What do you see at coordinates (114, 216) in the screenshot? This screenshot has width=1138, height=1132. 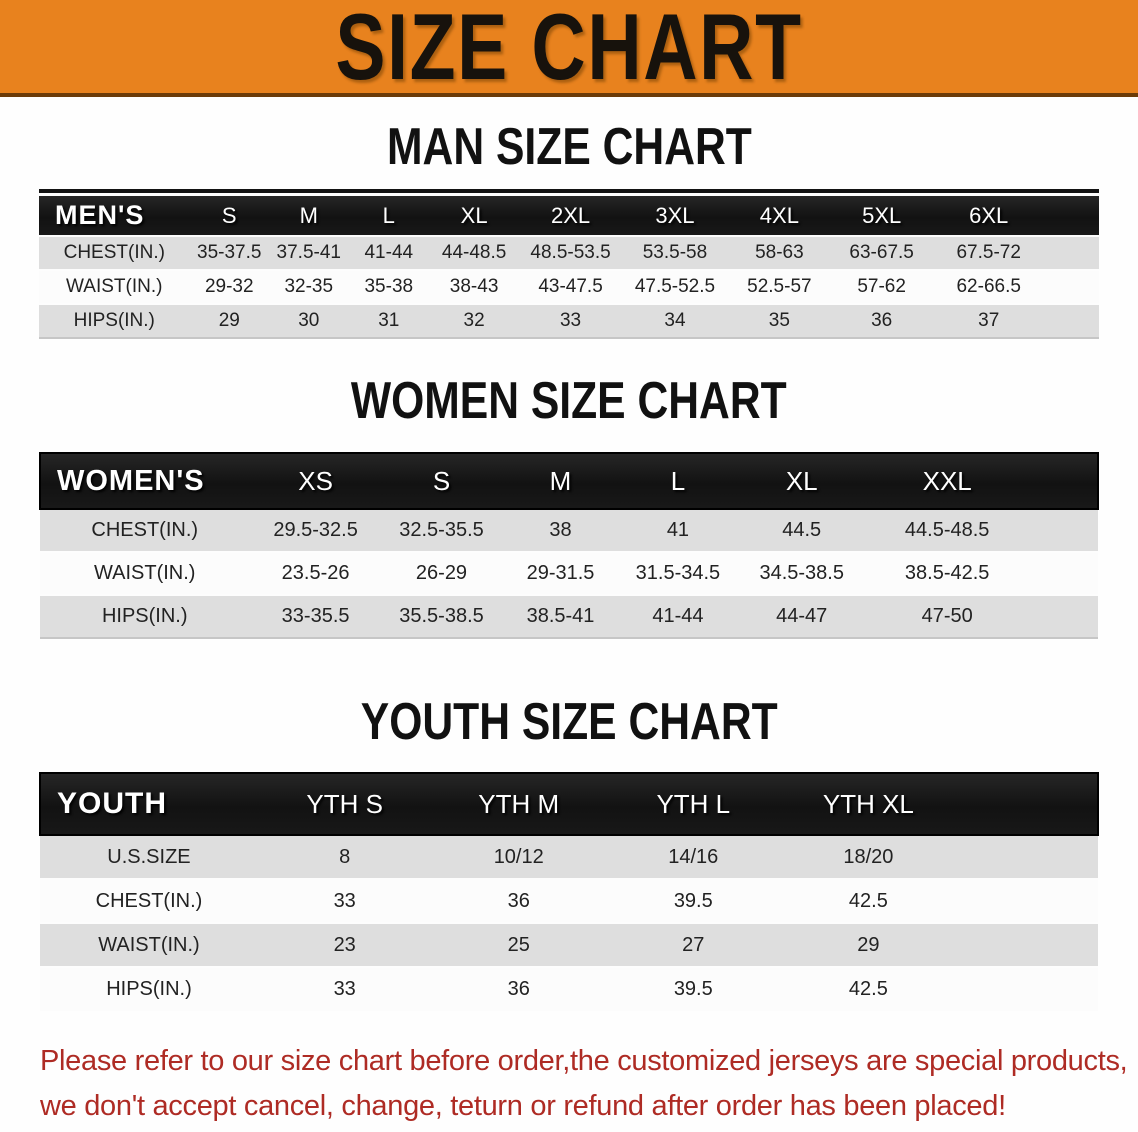 I see `table-title-cell: MEN'S` at bounding box center [114, 216].